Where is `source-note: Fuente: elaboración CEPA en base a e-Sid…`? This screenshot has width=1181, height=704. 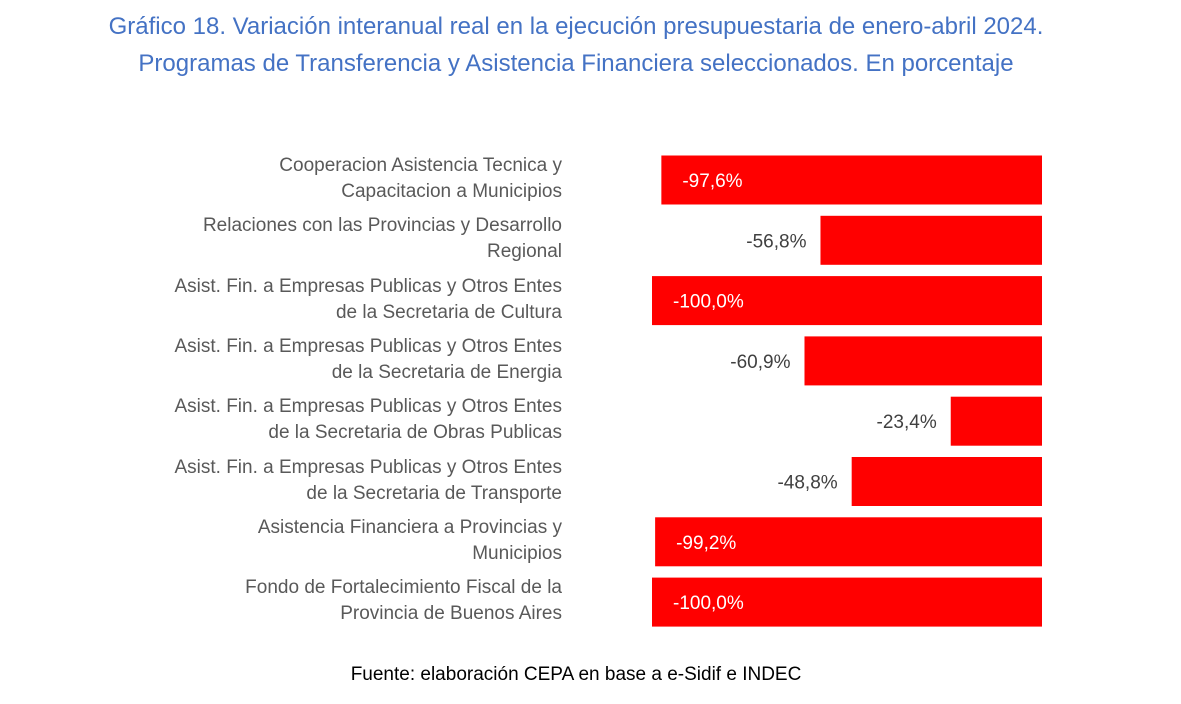 source-note: Fuente: elaboración CEPA en base a e-Sid… is located at coordinates (576, 674).